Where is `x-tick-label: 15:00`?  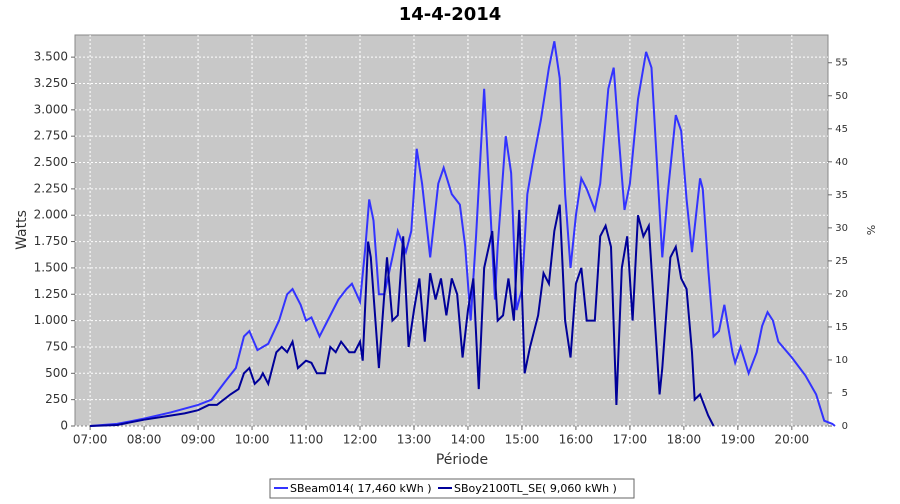
x-tick-label: 15:00 is located at coordinates (522, 440).